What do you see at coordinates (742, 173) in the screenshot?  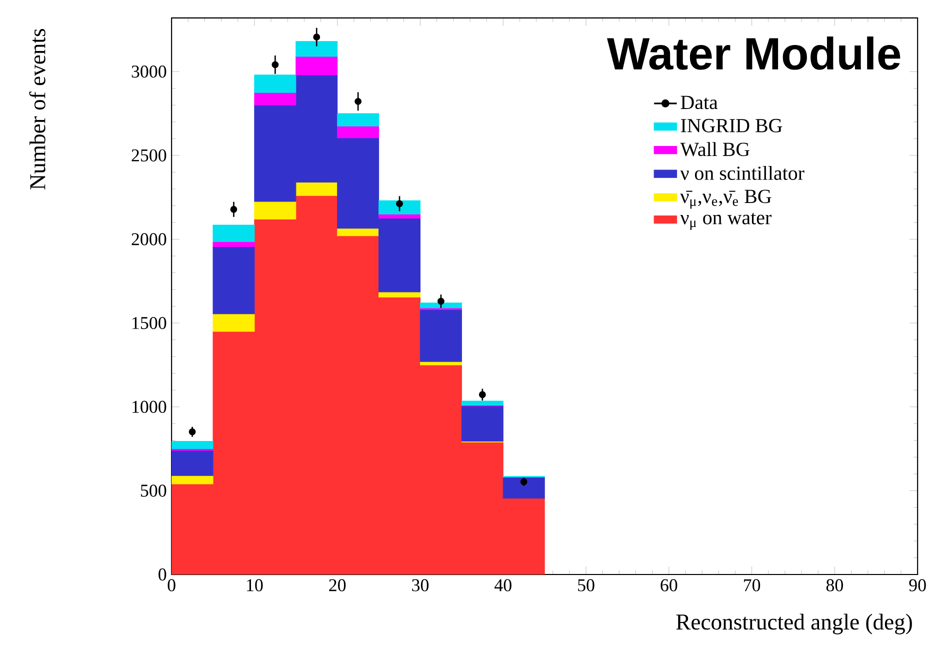 I see `legend-label: ν on scintillator` at bounding box center [742, 173].